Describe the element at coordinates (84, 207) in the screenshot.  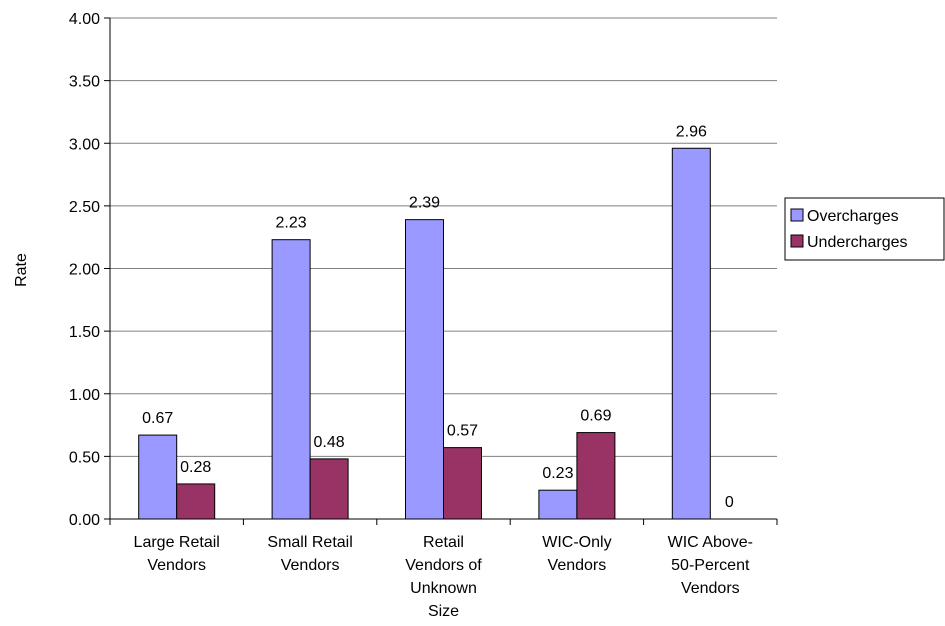
I see `y-tick-label: 2.50` at that location.